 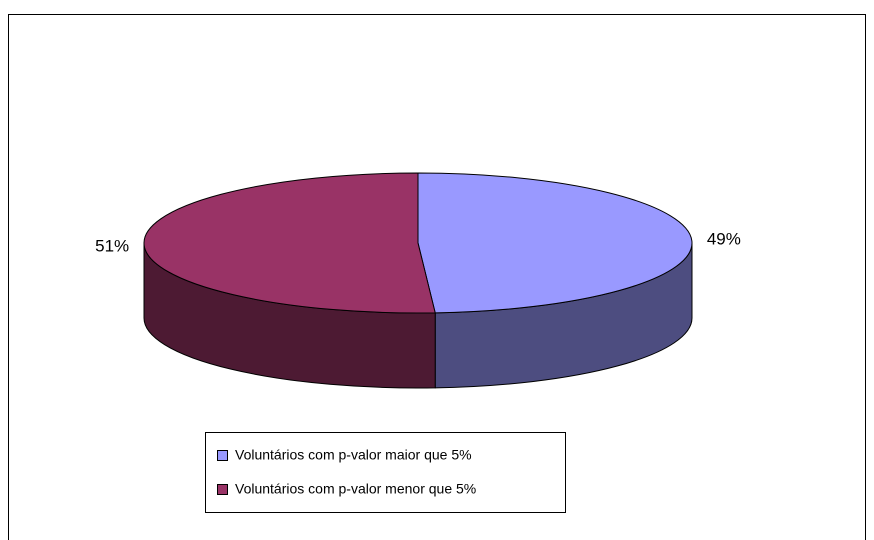 I want to click on legend-label: Voluntários com p-valor maior que 5%, so click(x=353, y=455).